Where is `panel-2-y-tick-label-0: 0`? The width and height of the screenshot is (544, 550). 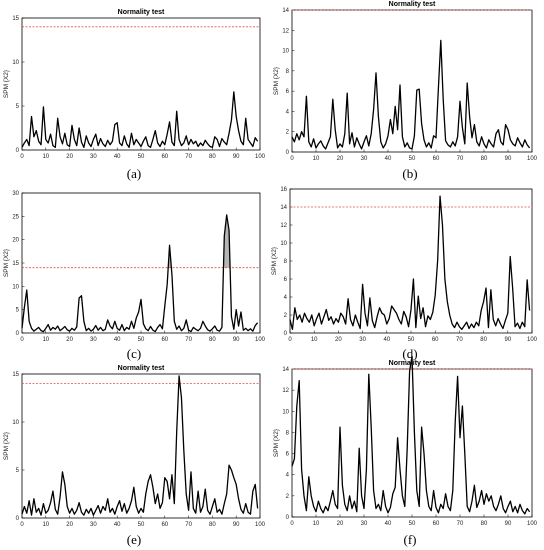
panel-2-y-tick-label-0: 0 is located at coordinates (288, 153).